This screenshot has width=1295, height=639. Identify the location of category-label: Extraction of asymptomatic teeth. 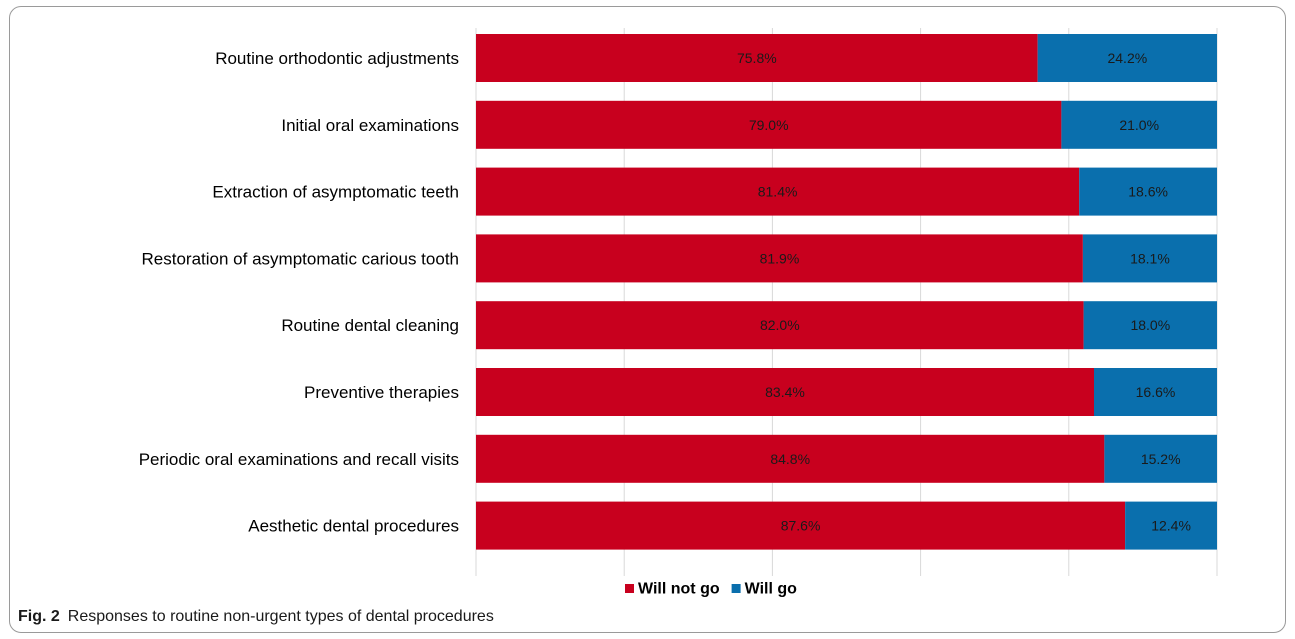
(335, 192).